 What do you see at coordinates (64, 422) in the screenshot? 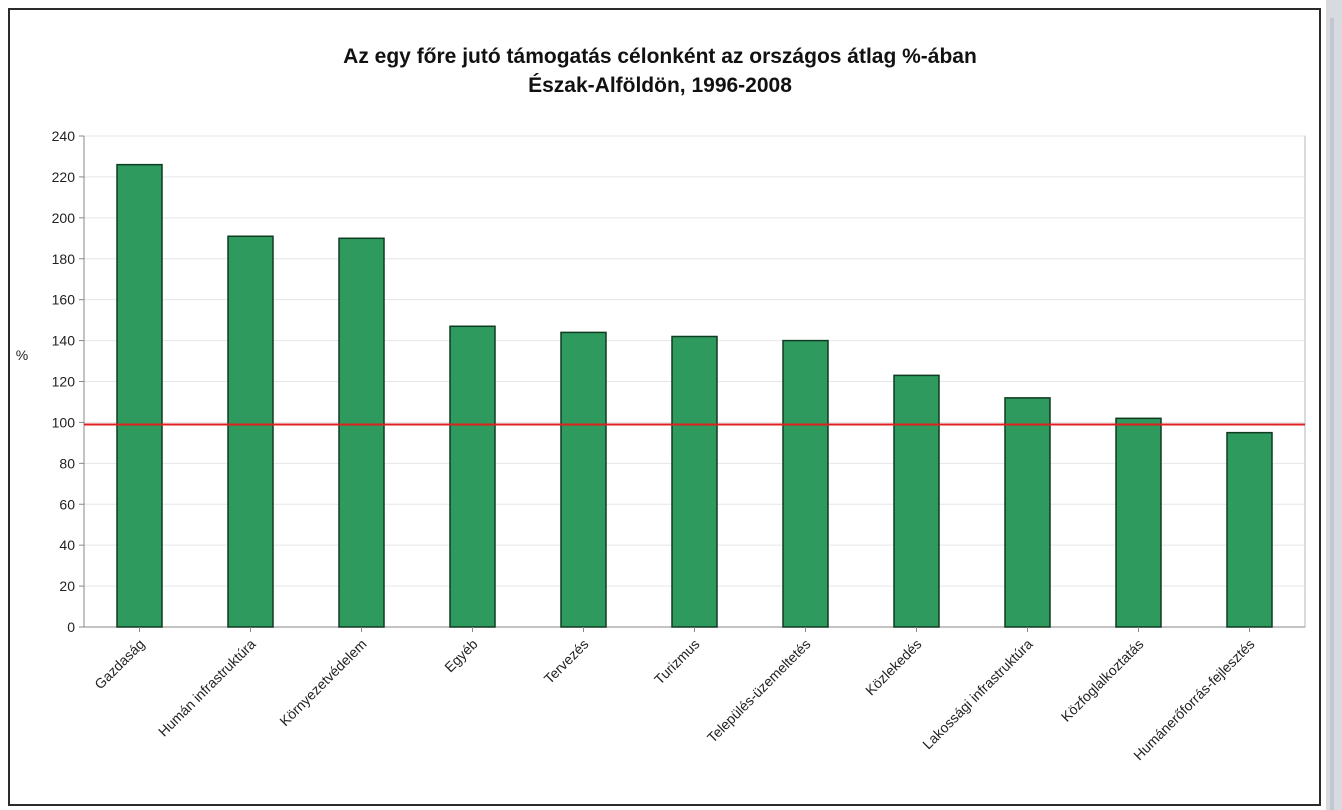
I see `y-tick-label-5: 100` at bounding box center [64, 422].